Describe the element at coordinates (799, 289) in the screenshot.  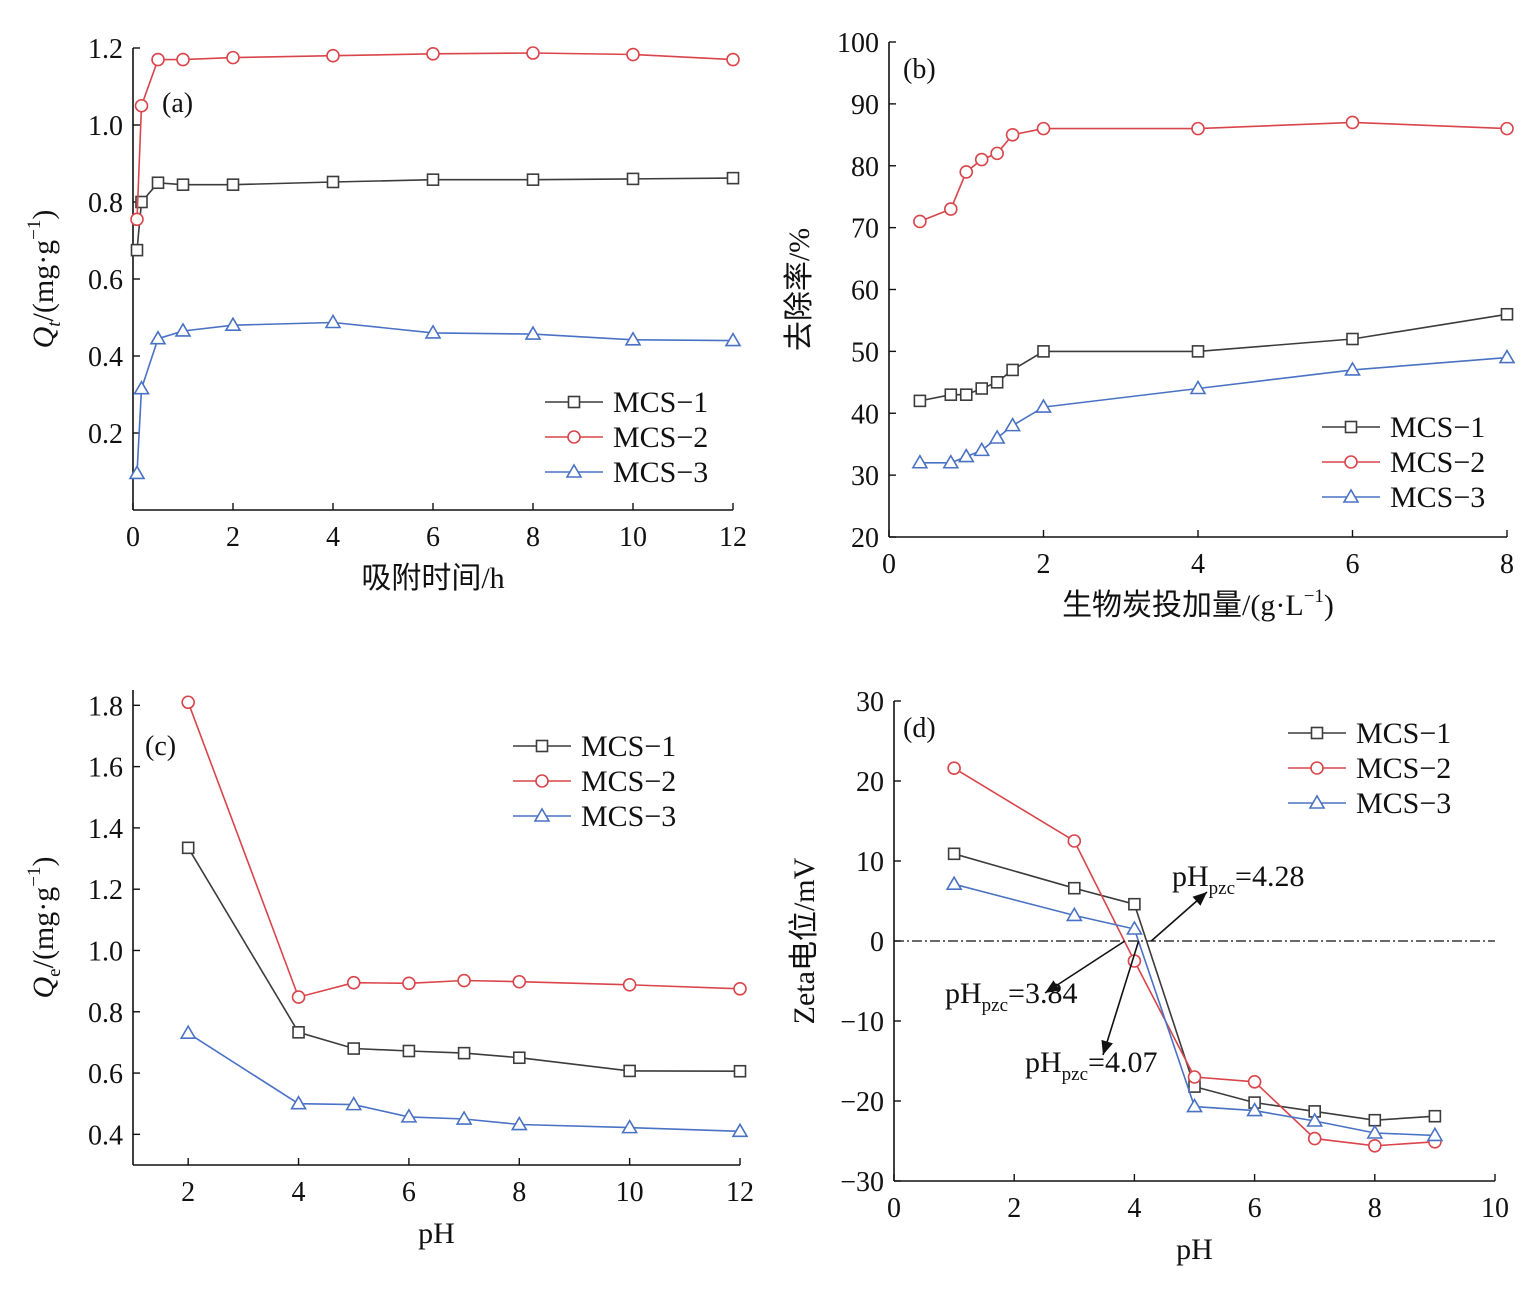
I see `y-axis-label: 去除率/%` at that location.